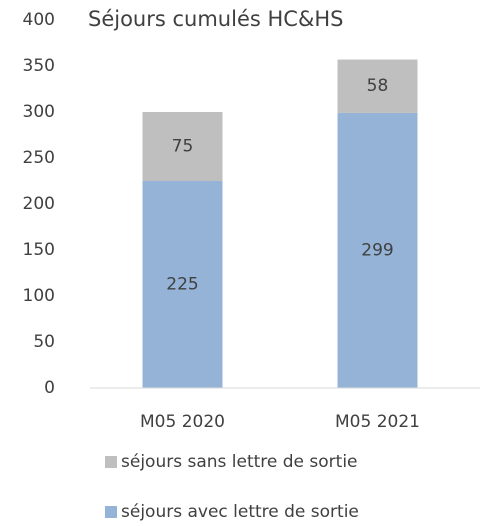  I want to click on y-tick-label: 150, so click(39, 250).